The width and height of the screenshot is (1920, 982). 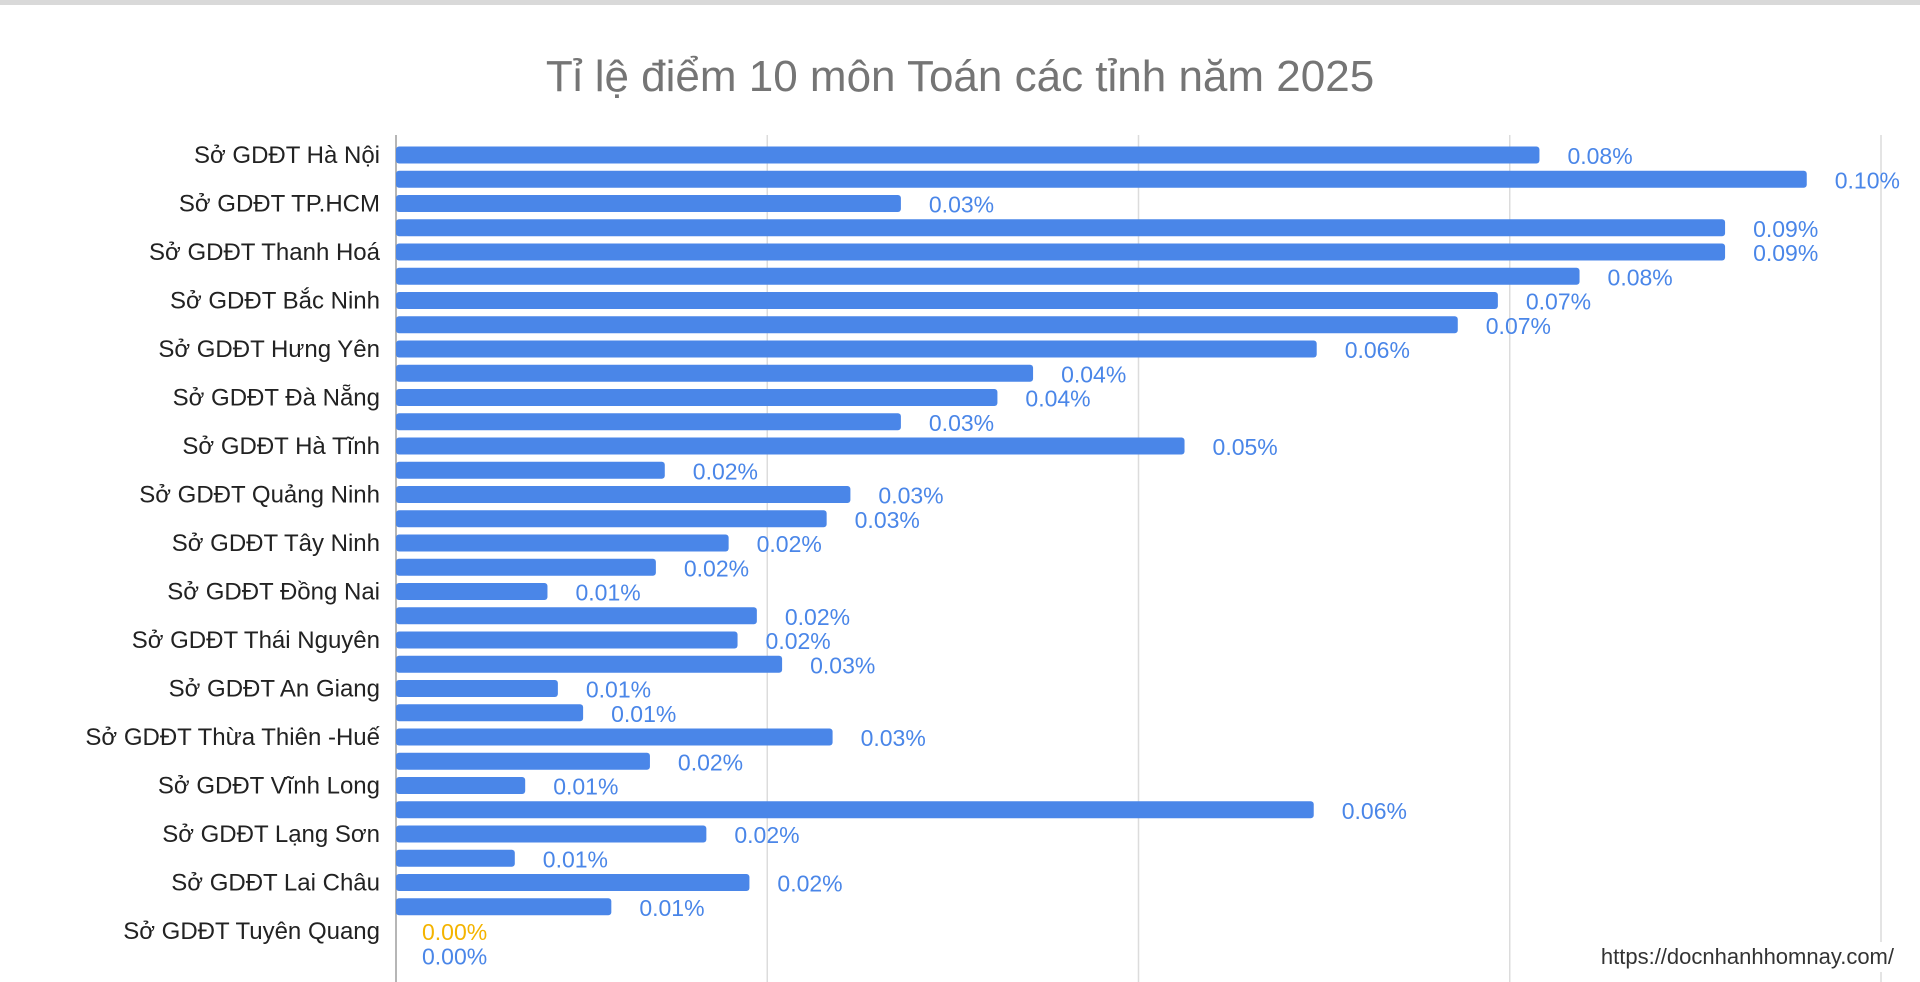 I want to click on watermark-url: https://docnhanhhomnay.com/, so click(x=1747, y=957).